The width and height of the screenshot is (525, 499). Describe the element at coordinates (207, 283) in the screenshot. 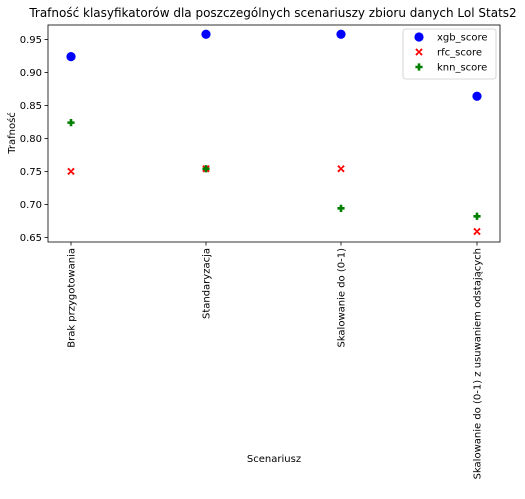

I see `x-tick-label: Standaryzacja` at that location.